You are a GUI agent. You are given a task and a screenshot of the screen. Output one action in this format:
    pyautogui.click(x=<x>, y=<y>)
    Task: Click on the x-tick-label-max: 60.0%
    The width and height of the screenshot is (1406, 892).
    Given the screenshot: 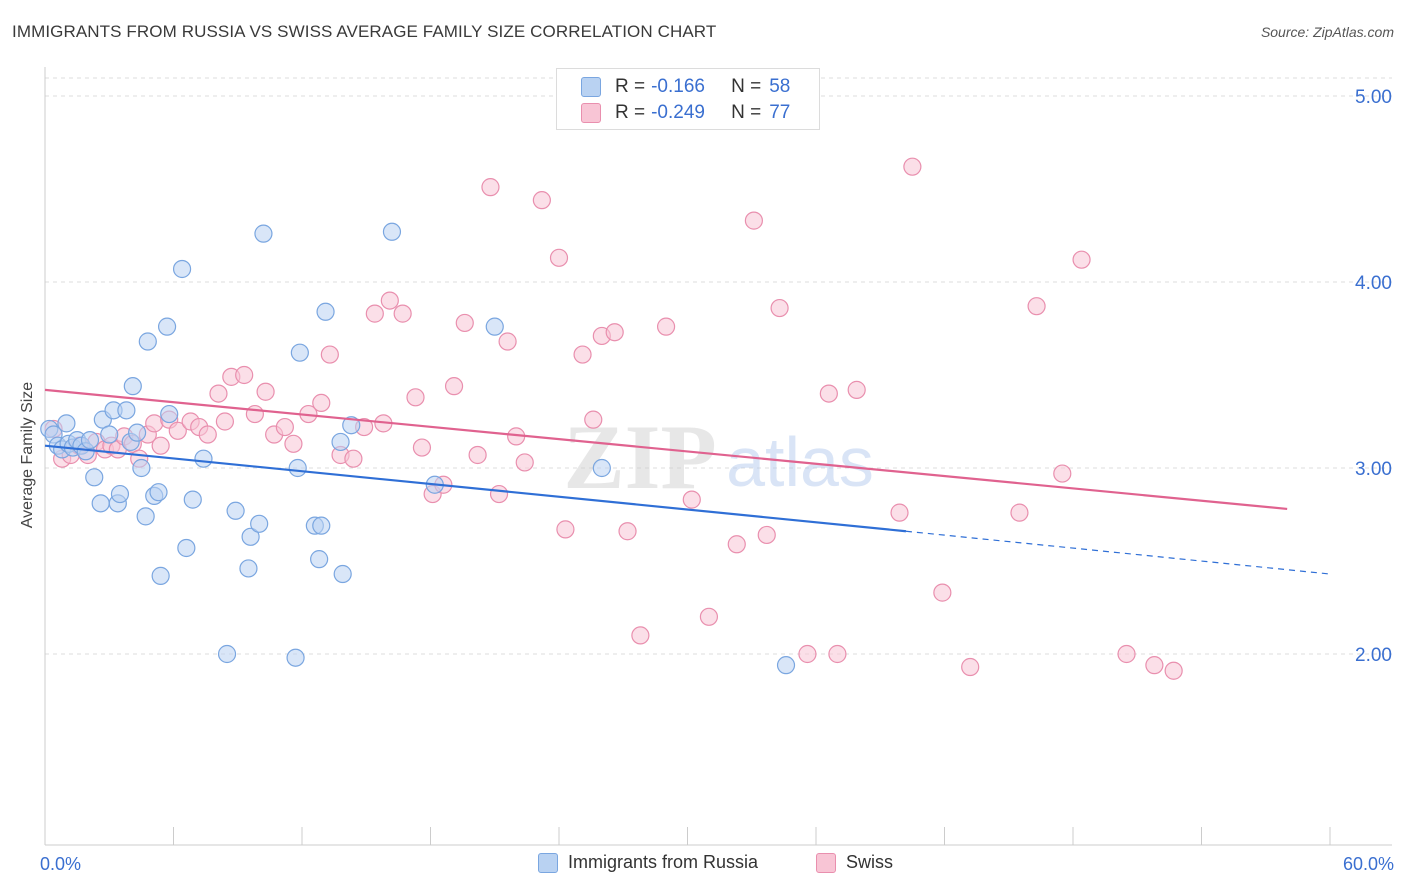 What is the action you would take?
    pyautogui.click(x=1368, y=864)
    